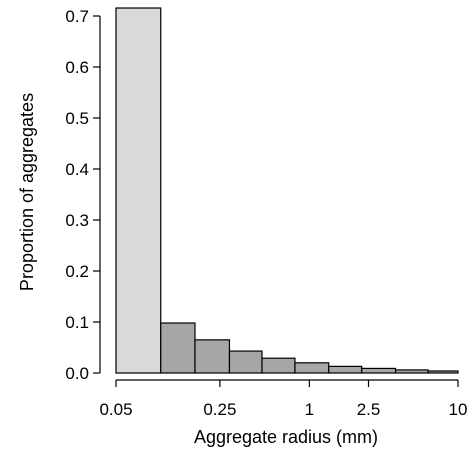  I want to click on y-tick-label: 0.6, so click(77, 67).